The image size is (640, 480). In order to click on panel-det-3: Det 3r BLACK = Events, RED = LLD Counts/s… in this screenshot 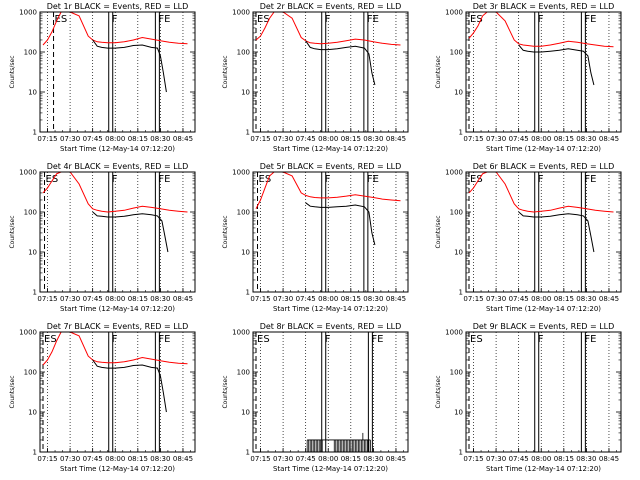, I will do `click(528, 77)`.